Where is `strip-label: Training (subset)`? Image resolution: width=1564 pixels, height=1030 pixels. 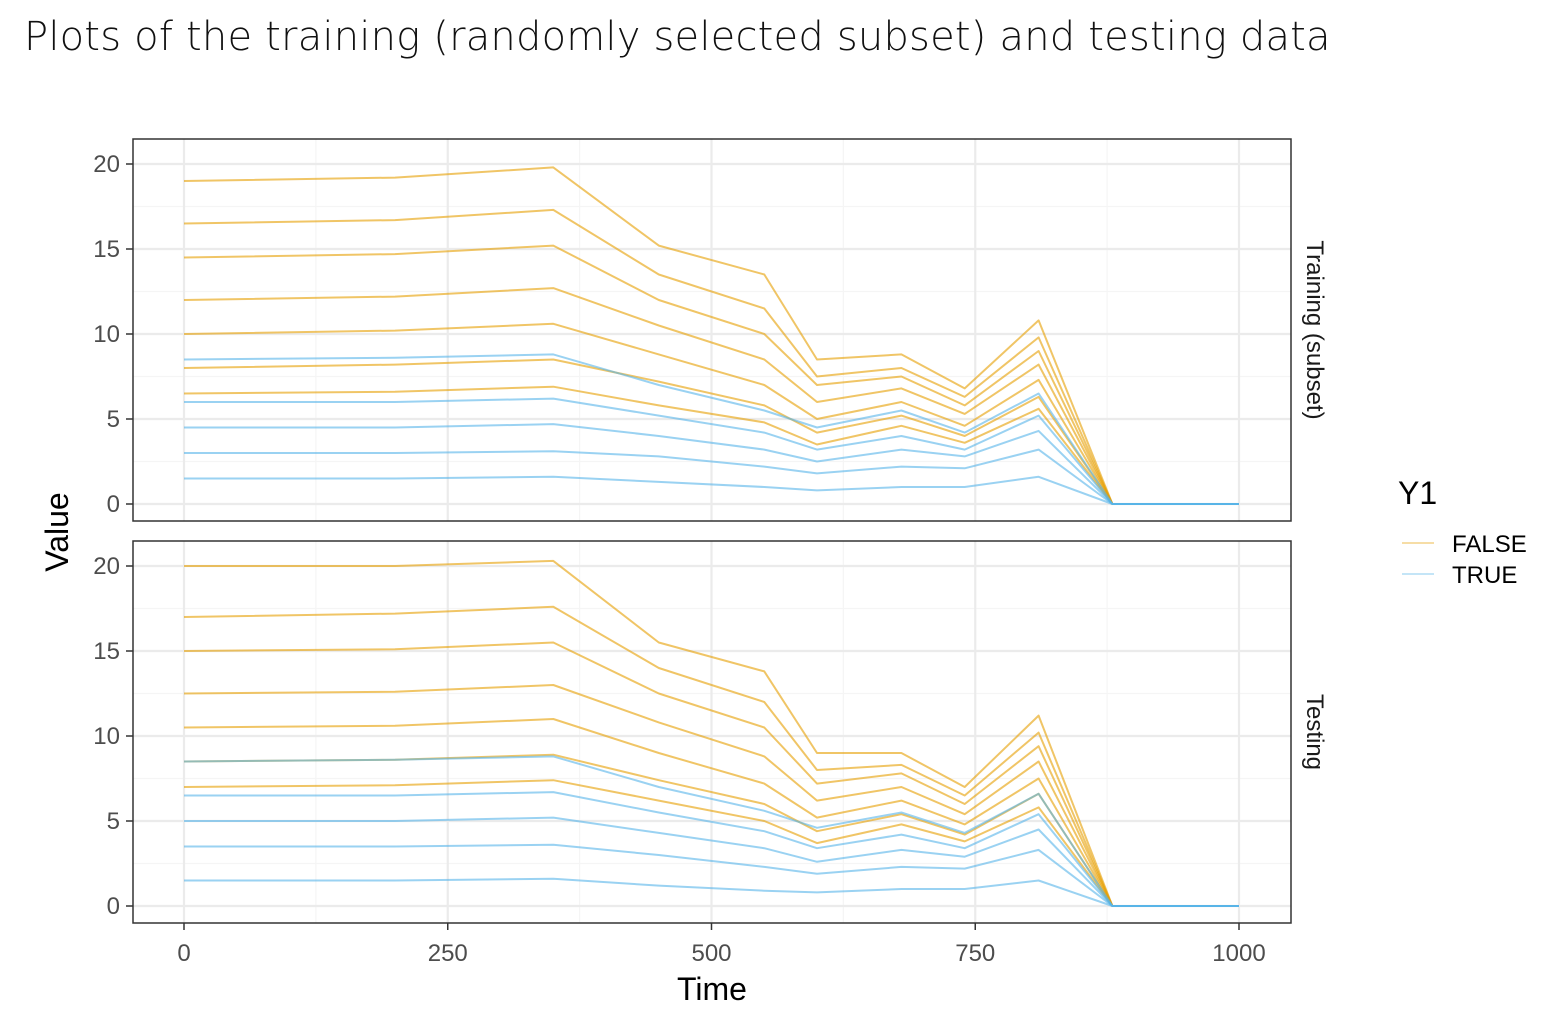
strip-label: Training (subset) is located at coordinates (1314, 329).